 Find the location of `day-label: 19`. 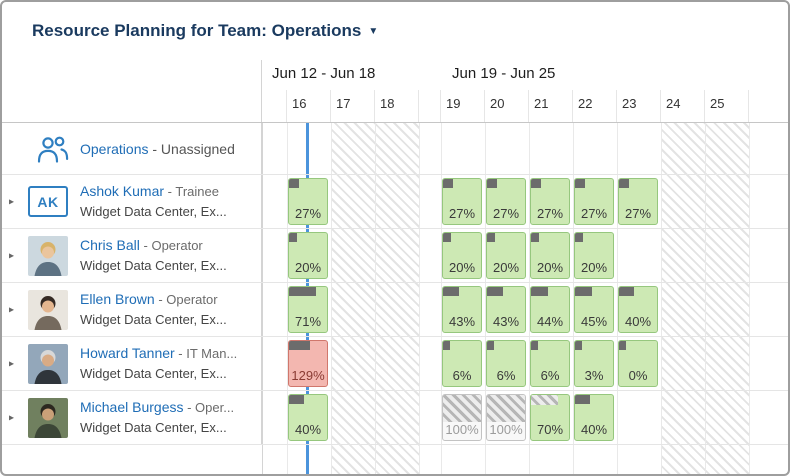

day-label: 19 is located at coordinates (453, 103).